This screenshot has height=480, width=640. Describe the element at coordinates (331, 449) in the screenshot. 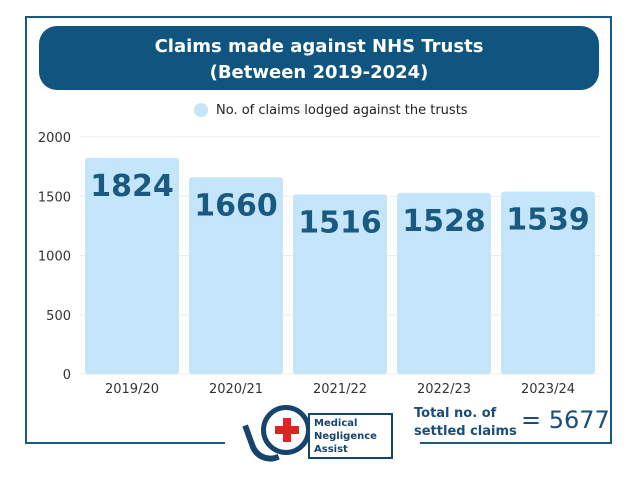

I see `logo-text-line: Assist` at that location.